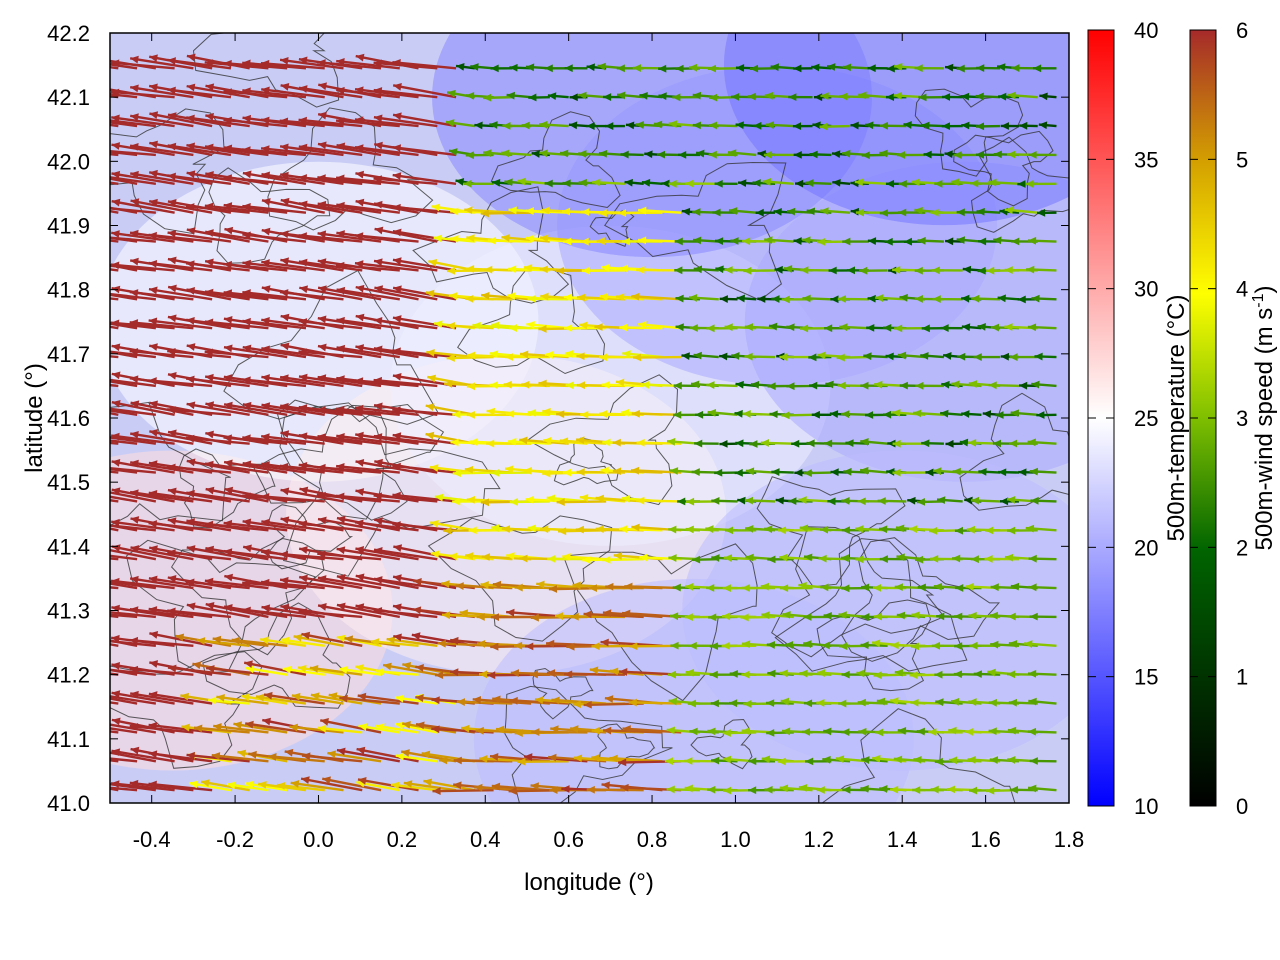 Image resolution: width=1280 pixels, height=960 pixels. Describe the element at coordinates (235, 839) in the screenshot. I see `x-tick-label: -0.2` at that location.